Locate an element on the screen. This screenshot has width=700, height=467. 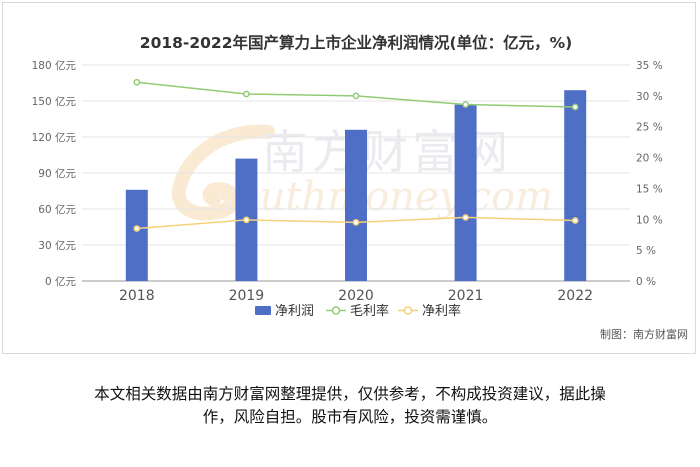
line-point-1-2020 is located at coordinates (356, 222).